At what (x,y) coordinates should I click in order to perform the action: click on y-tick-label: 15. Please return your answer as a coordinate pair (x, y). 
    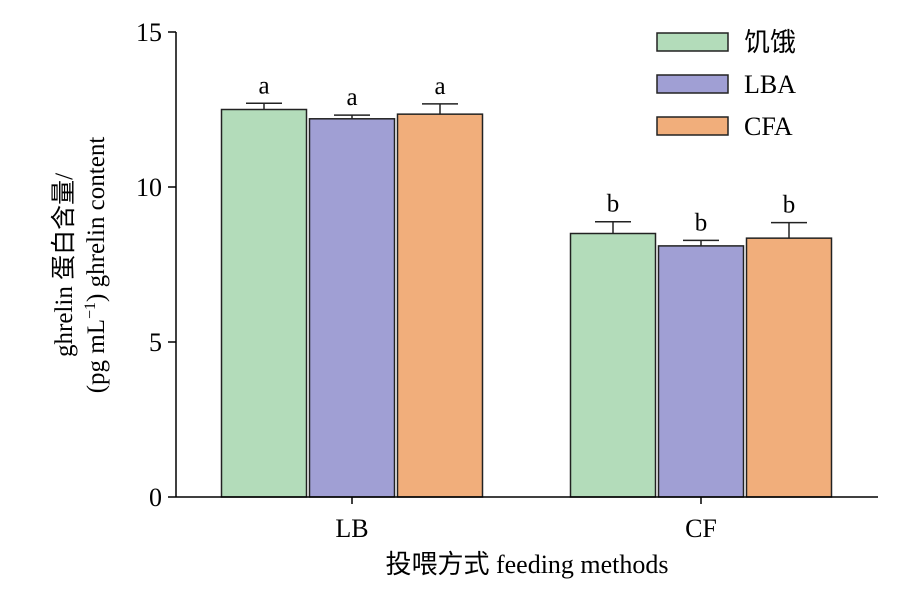
    Looking at the image, I should click on (149, 32).